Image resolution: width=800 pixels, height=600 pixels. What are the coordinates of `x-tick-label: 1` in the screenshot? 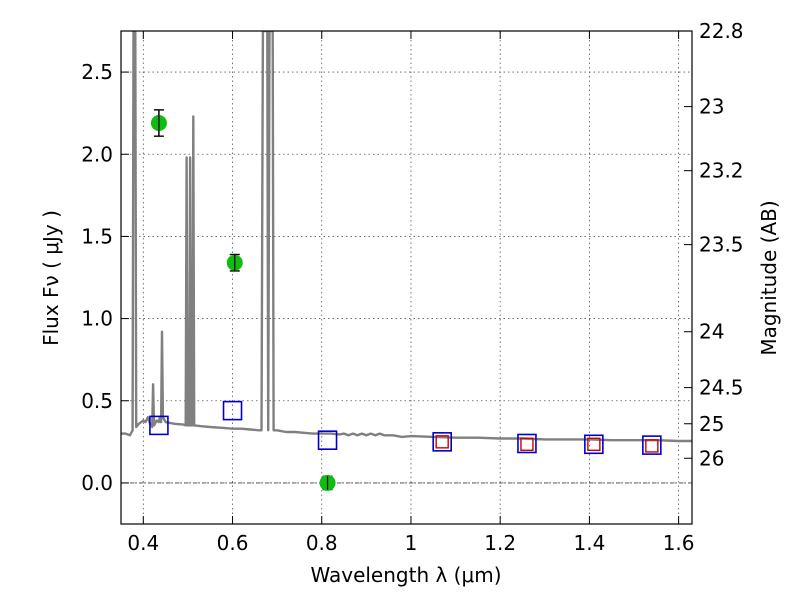 It's located at (411, 543).